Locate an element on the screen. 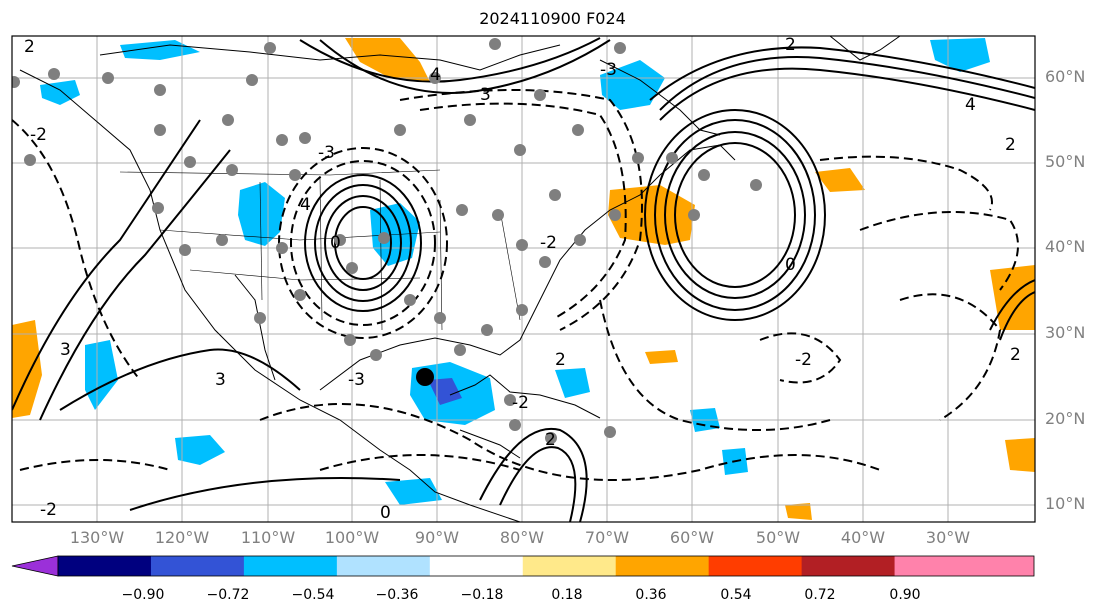 Image resolution: width=1105 pixels, height=615 pixels. colorbar-tick-label: 0.90 is located at coordinates (905, 595).